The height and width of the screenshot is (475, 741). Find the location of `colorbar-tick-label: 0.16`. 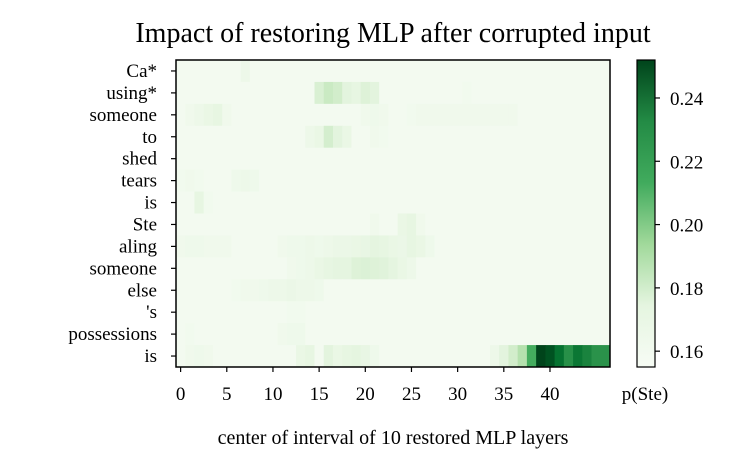

colorbar-tick-label: 0.16 is located at coordinates (686, 352).